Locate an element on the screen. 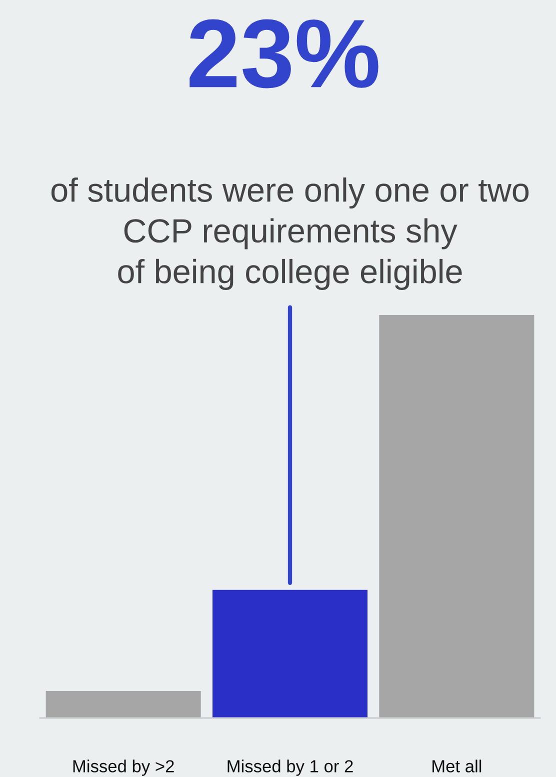  x-tick-label: Missed by 1 or 2 is located at coordinates (290, 768).